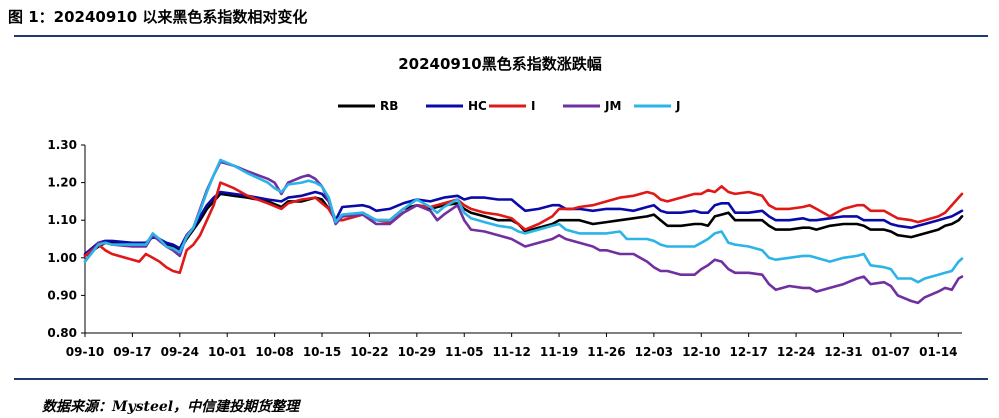 Image resolution: width=999 pixels, height=418 pixels. What do you see at coordinates (62, 220) in the screenshot?
I see `y-tick-label: 1.10` at bounding box center [62, 220].